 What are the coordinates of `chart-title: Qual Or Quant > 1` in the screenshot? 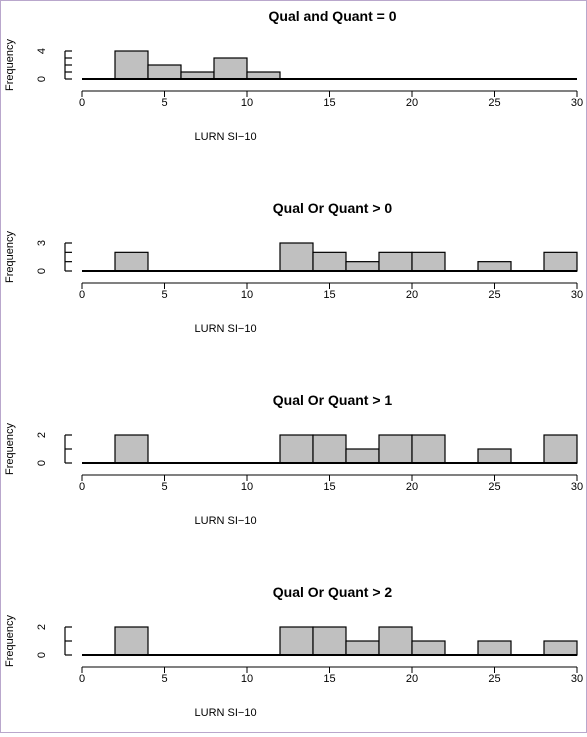 It's located at (333, 400).